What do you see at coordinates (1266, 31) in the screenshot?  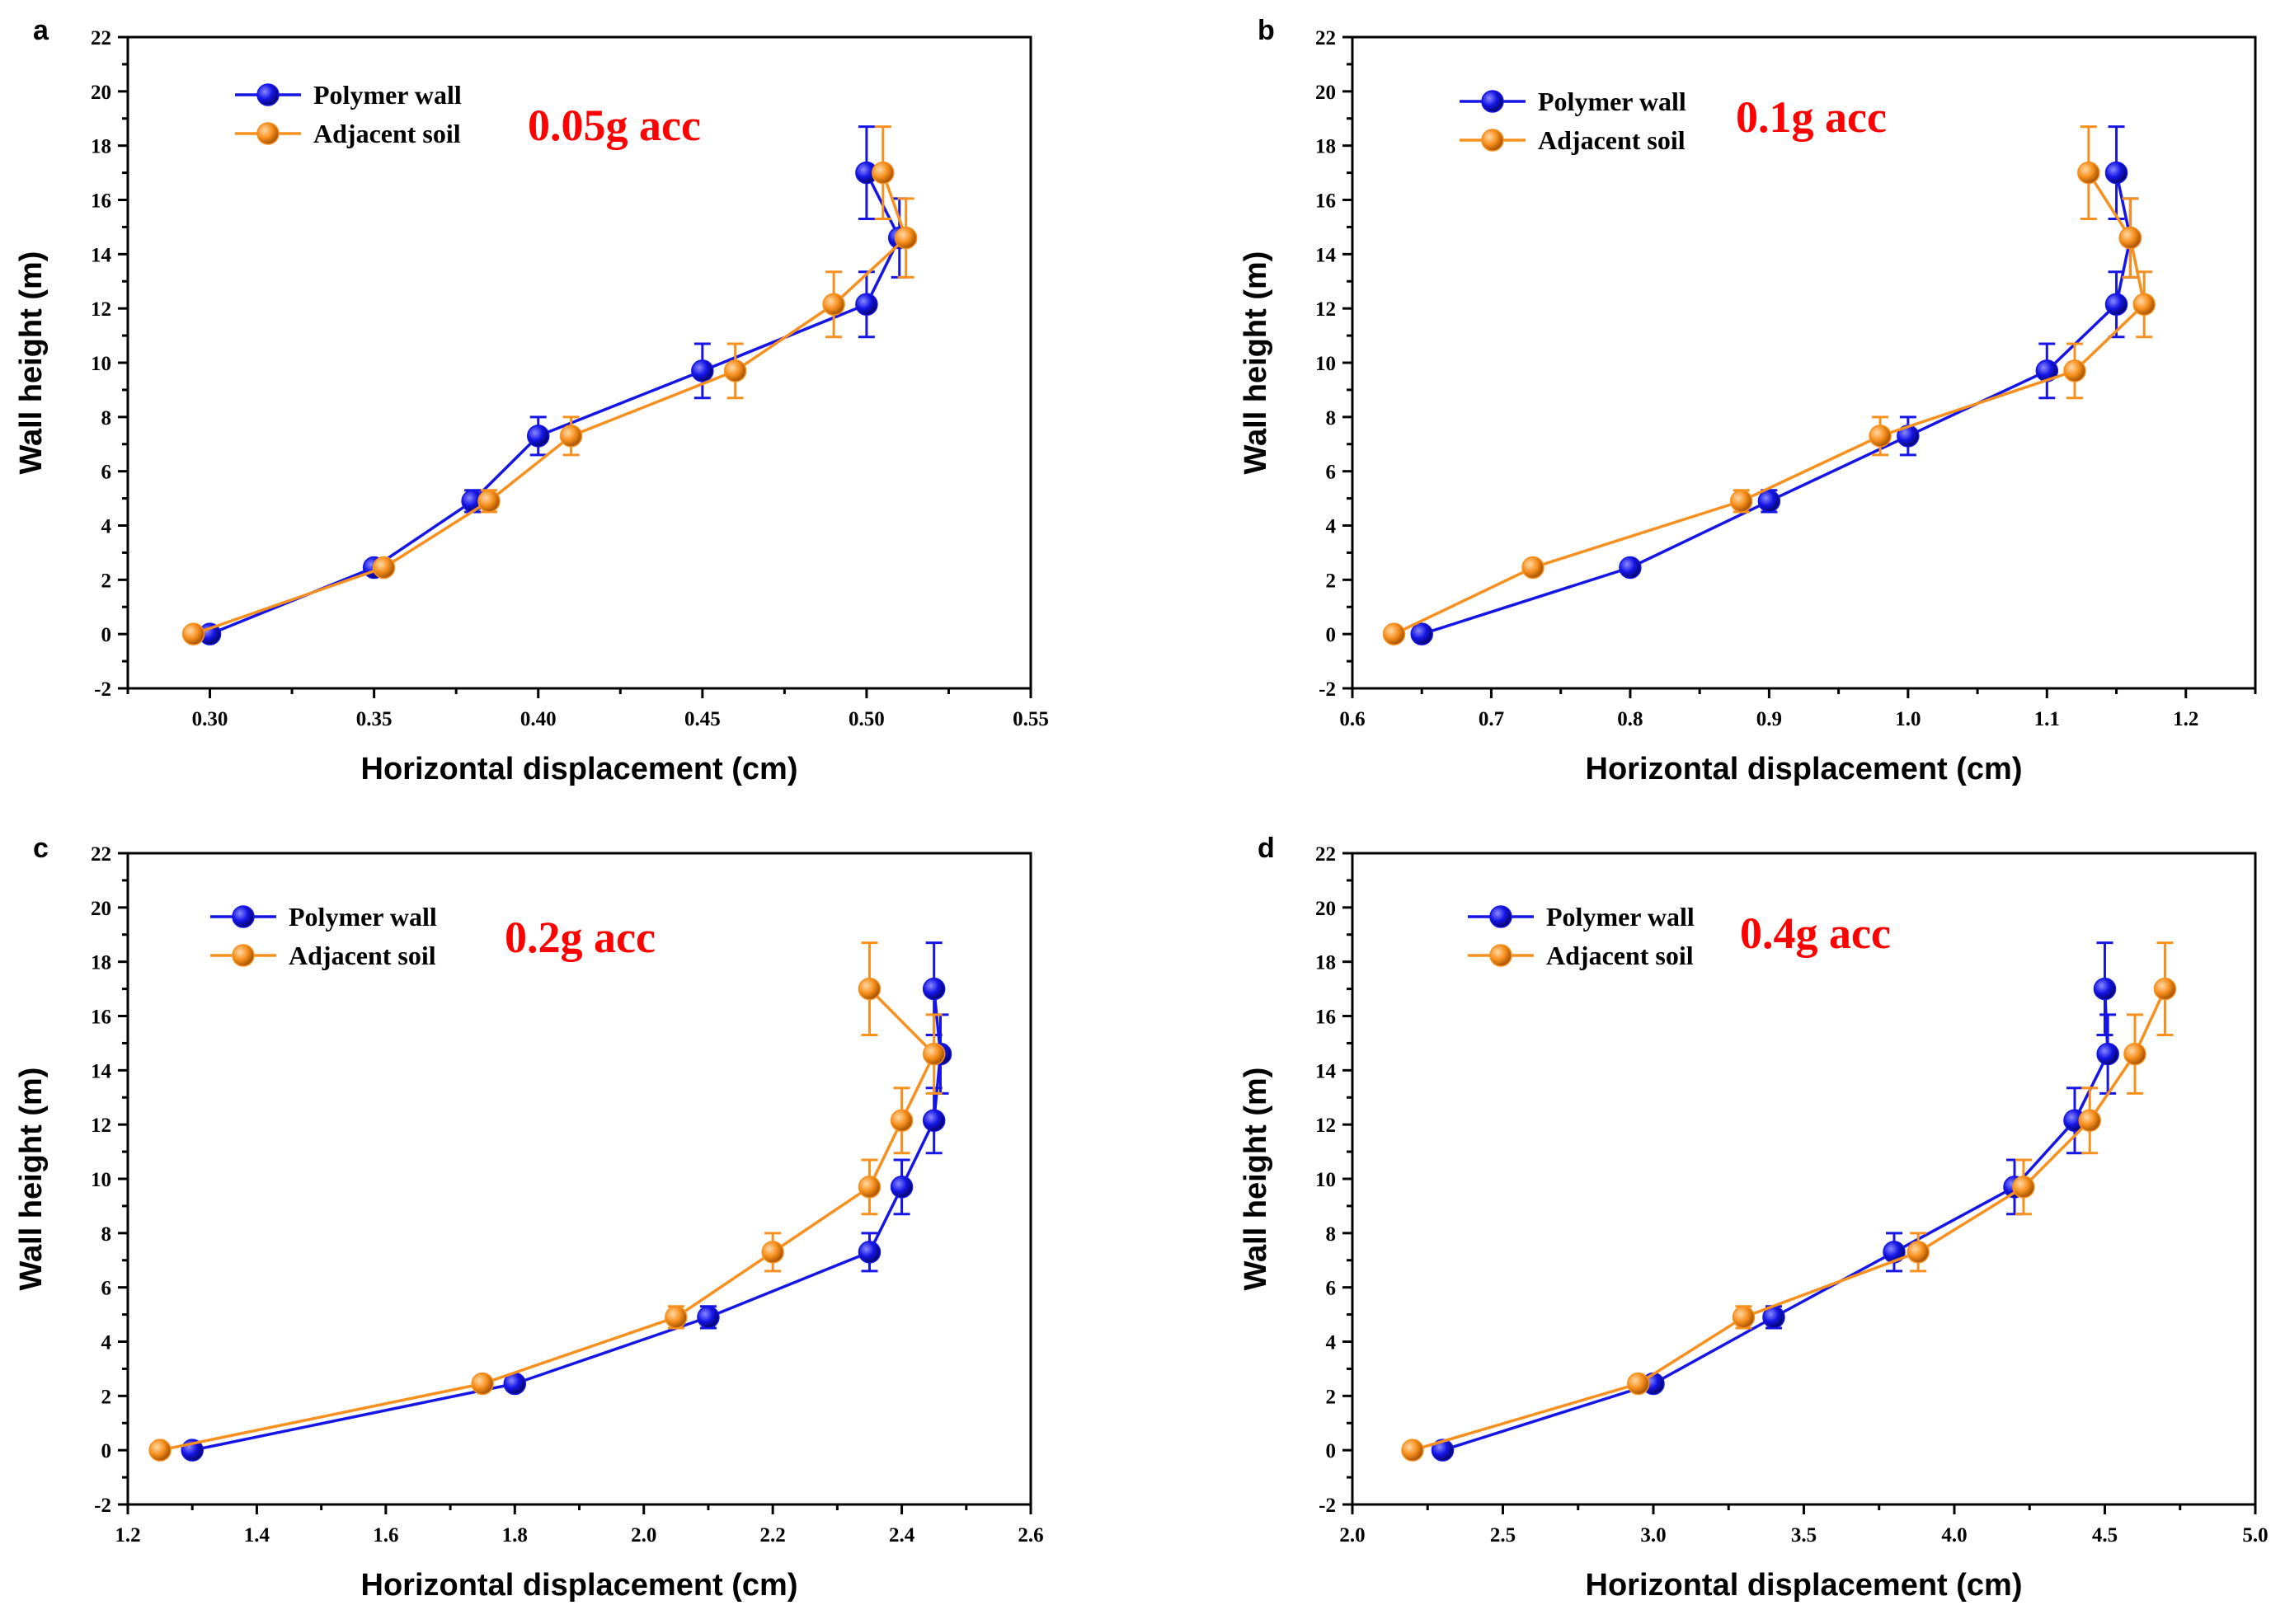 I see `panel-letter: b` at bounding box center [1266, 31].